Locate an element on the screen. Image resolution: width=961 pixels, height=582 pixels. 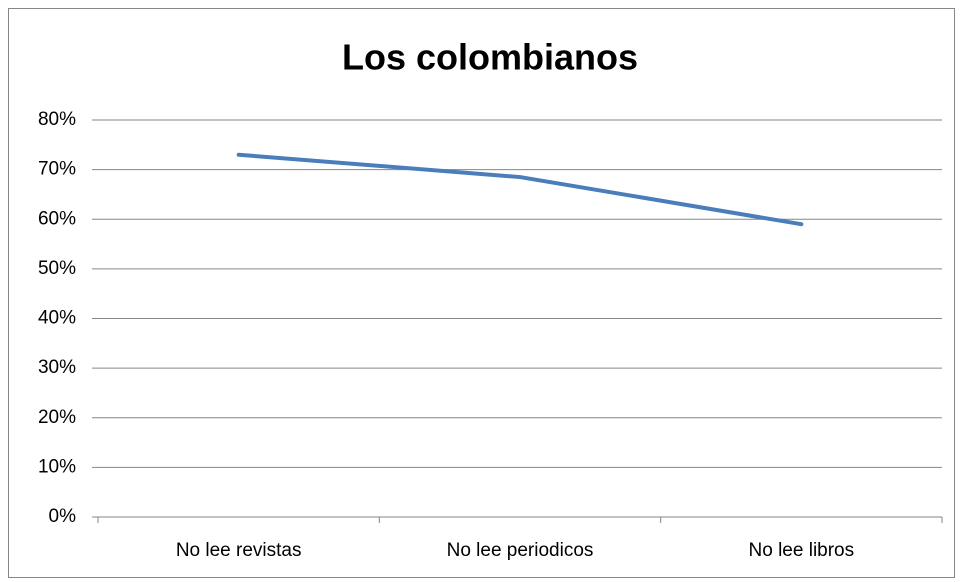
y-tick-label: 30% is located at coordinates (57, 367).